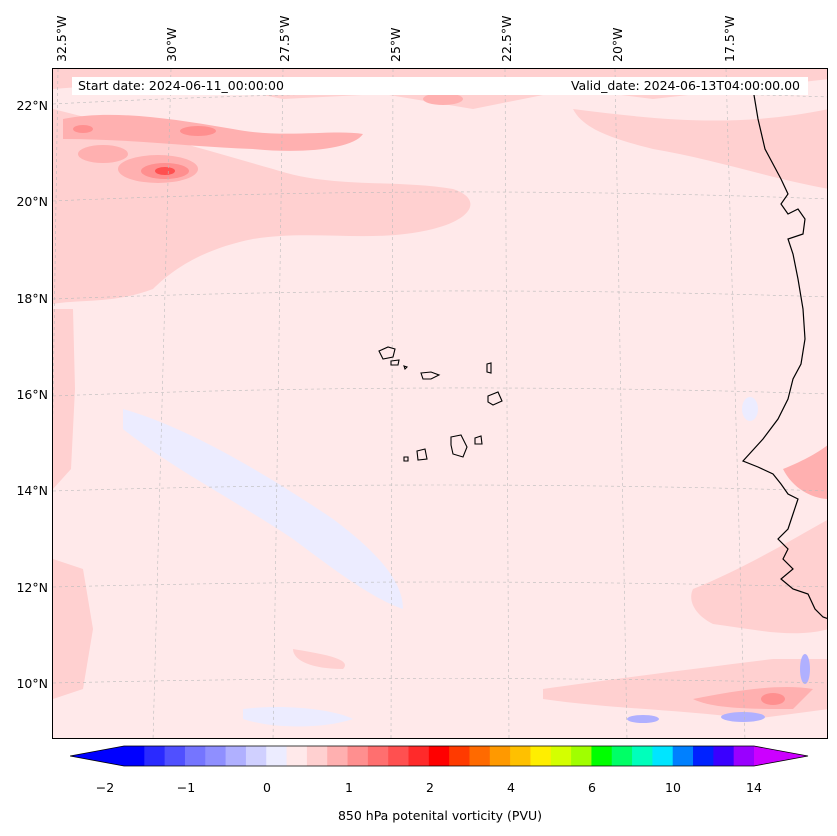 The image size is (837, 836). I want to click on colorbar-tick: 4, so click(511, 787).